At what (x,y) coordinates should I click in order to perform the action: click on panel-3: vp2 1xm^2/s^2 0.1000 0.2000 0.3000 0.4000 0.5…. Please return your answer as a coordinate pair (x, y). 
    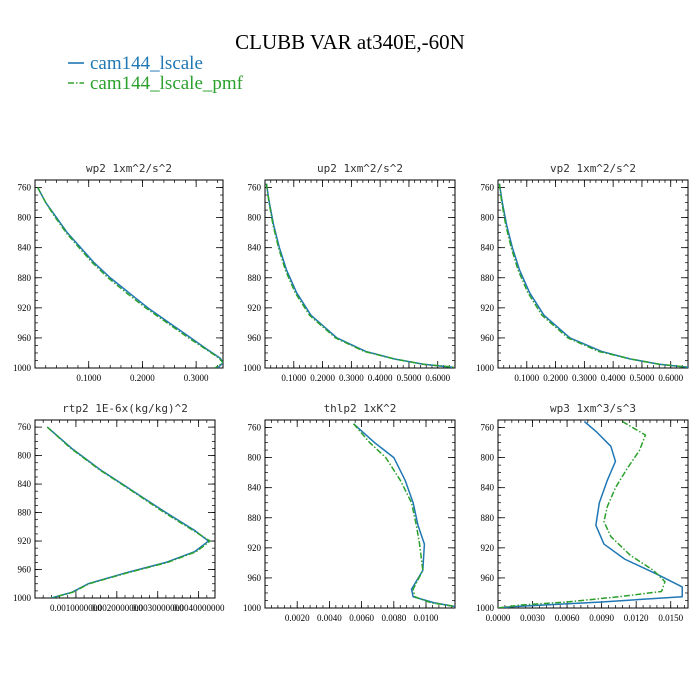
    Looking at the image, I should click on (582, 272).